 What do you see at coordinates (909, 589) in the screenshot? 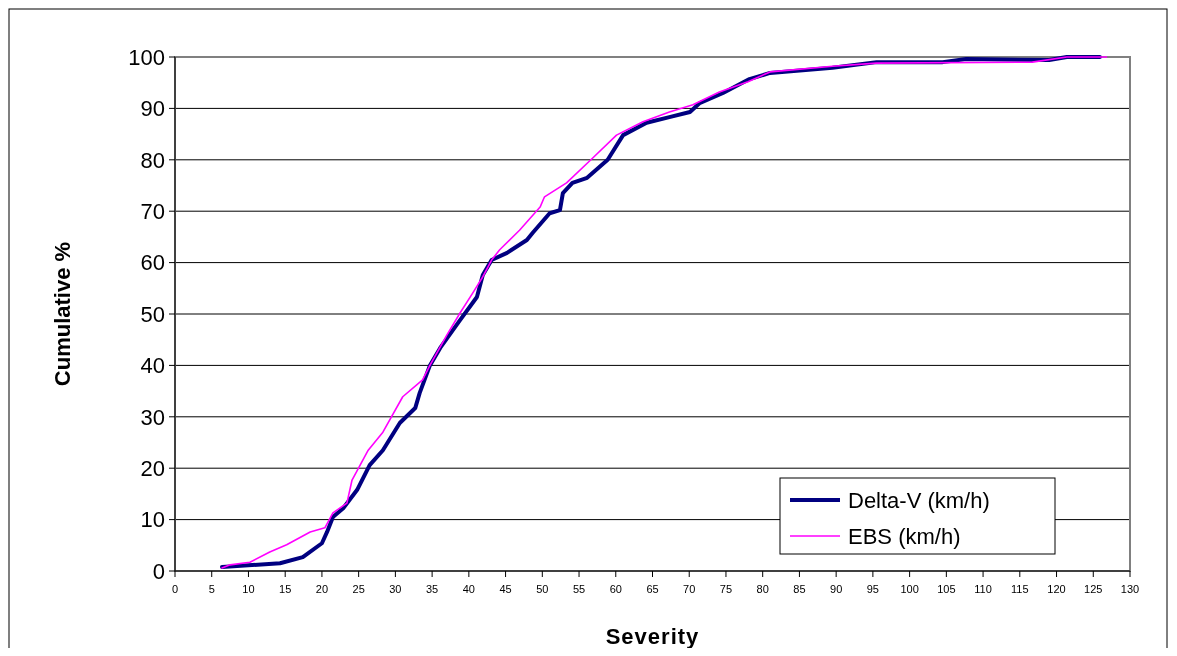
I see `x-tick-label: 100` at bounding box center [909, 589].